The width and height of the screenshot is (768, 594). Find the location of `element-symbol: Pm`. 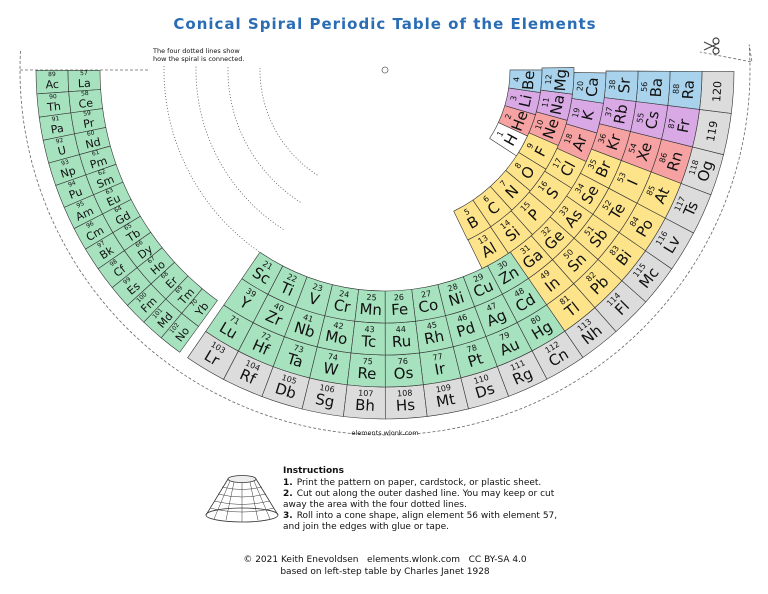

element-symbol: Pm is located at coordinates (98, 163).